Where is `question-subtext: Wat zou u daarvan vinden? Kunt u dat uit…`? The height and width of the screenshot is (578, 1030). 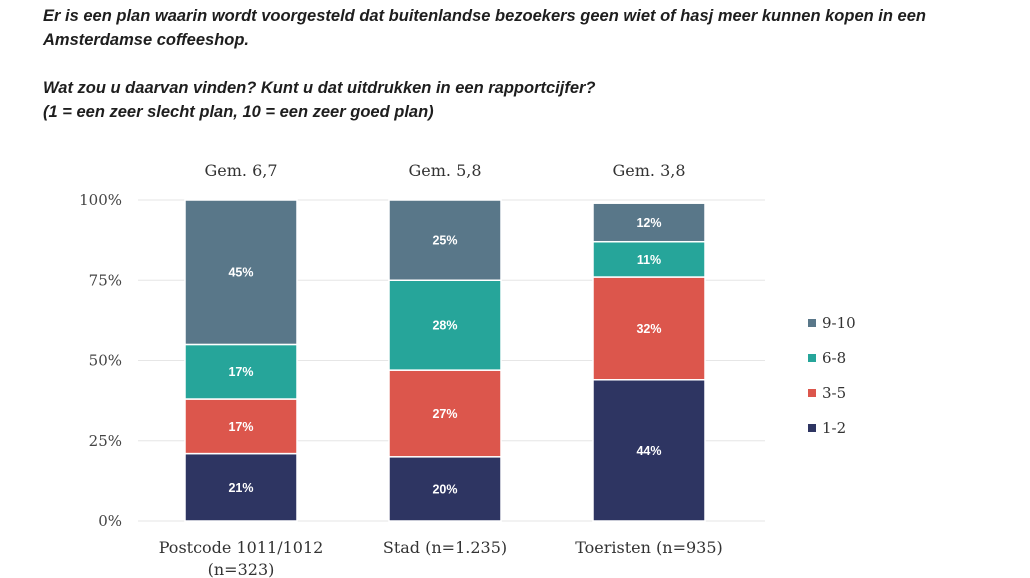 question-subtext: Wat zou u daarvan vinden? Kunt u dat uit… is located at coordinates (530, 100).